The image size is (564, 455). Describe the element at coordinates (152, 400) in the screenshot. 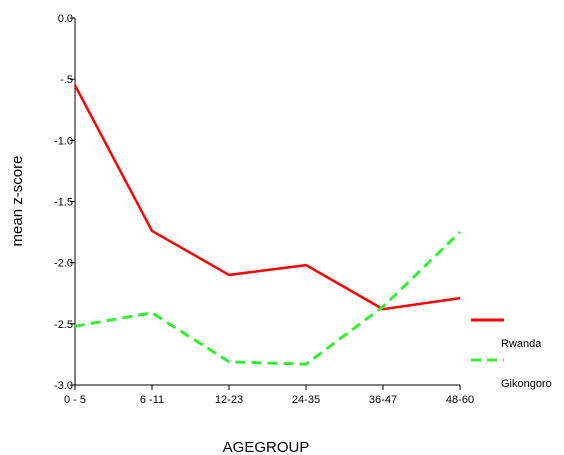

I see `x-tick-label: 6 -11` at that location.